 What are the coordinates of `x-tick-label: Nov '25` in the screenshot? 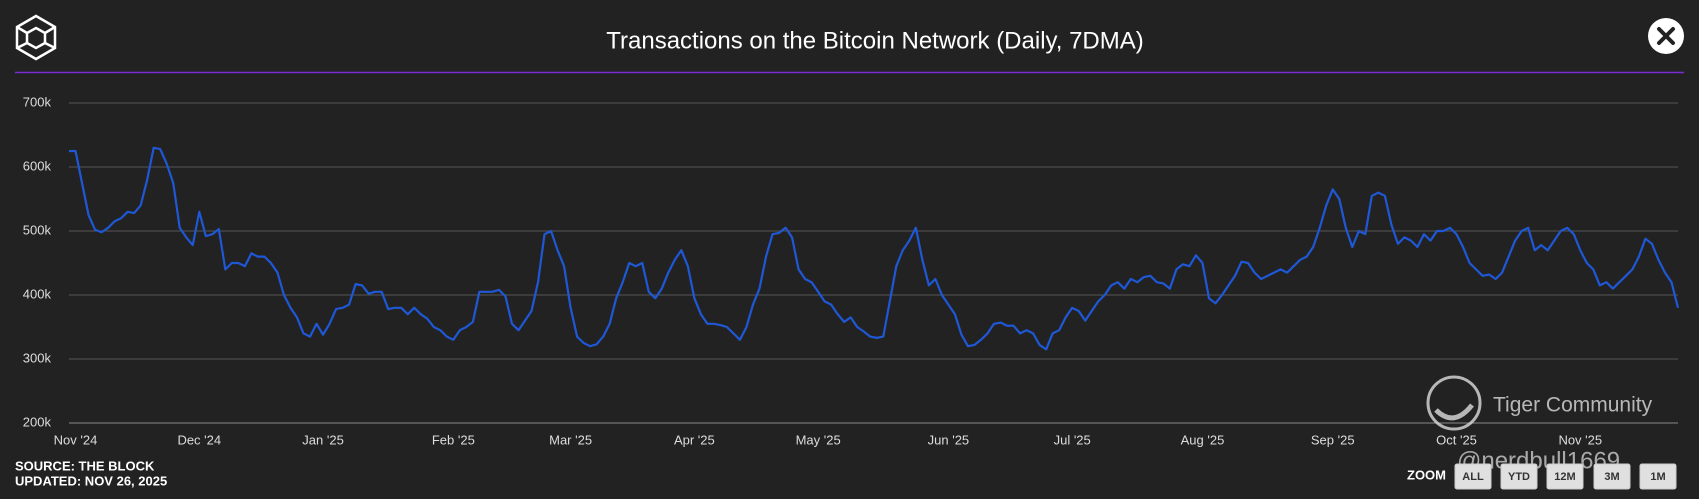 It's located at (1580, 439).